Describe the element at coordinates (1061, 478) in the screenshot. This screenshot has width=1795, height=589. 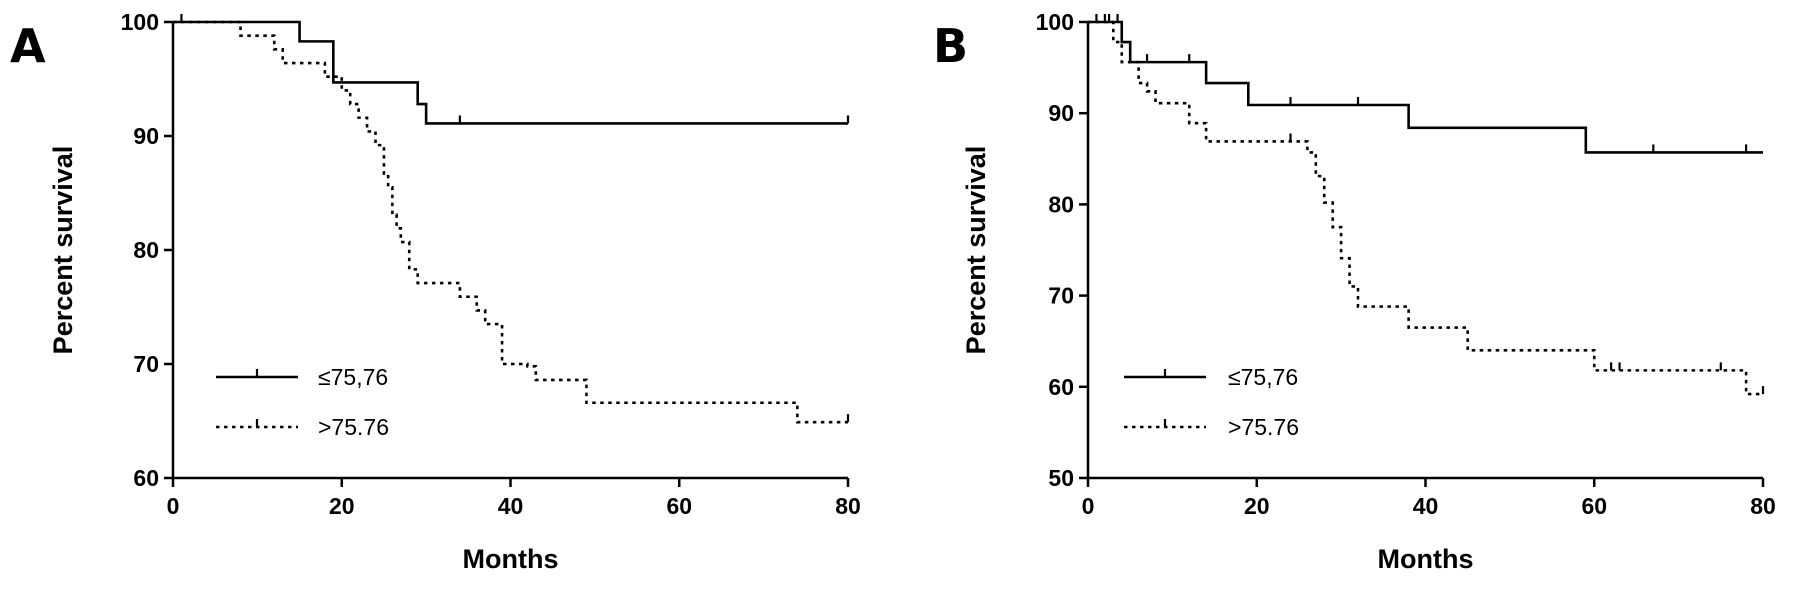
I see `y-tick-label: 50` at that location.